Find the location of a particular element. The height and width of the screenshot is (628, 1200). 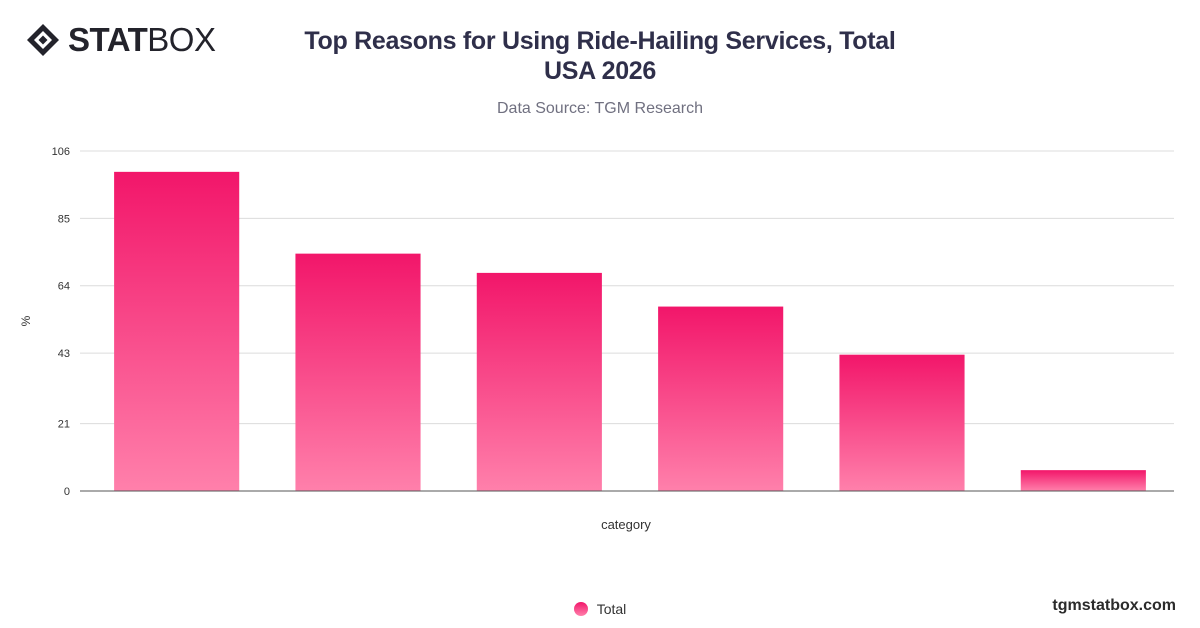

legend-marker-total is located at coordinates (580, 609).